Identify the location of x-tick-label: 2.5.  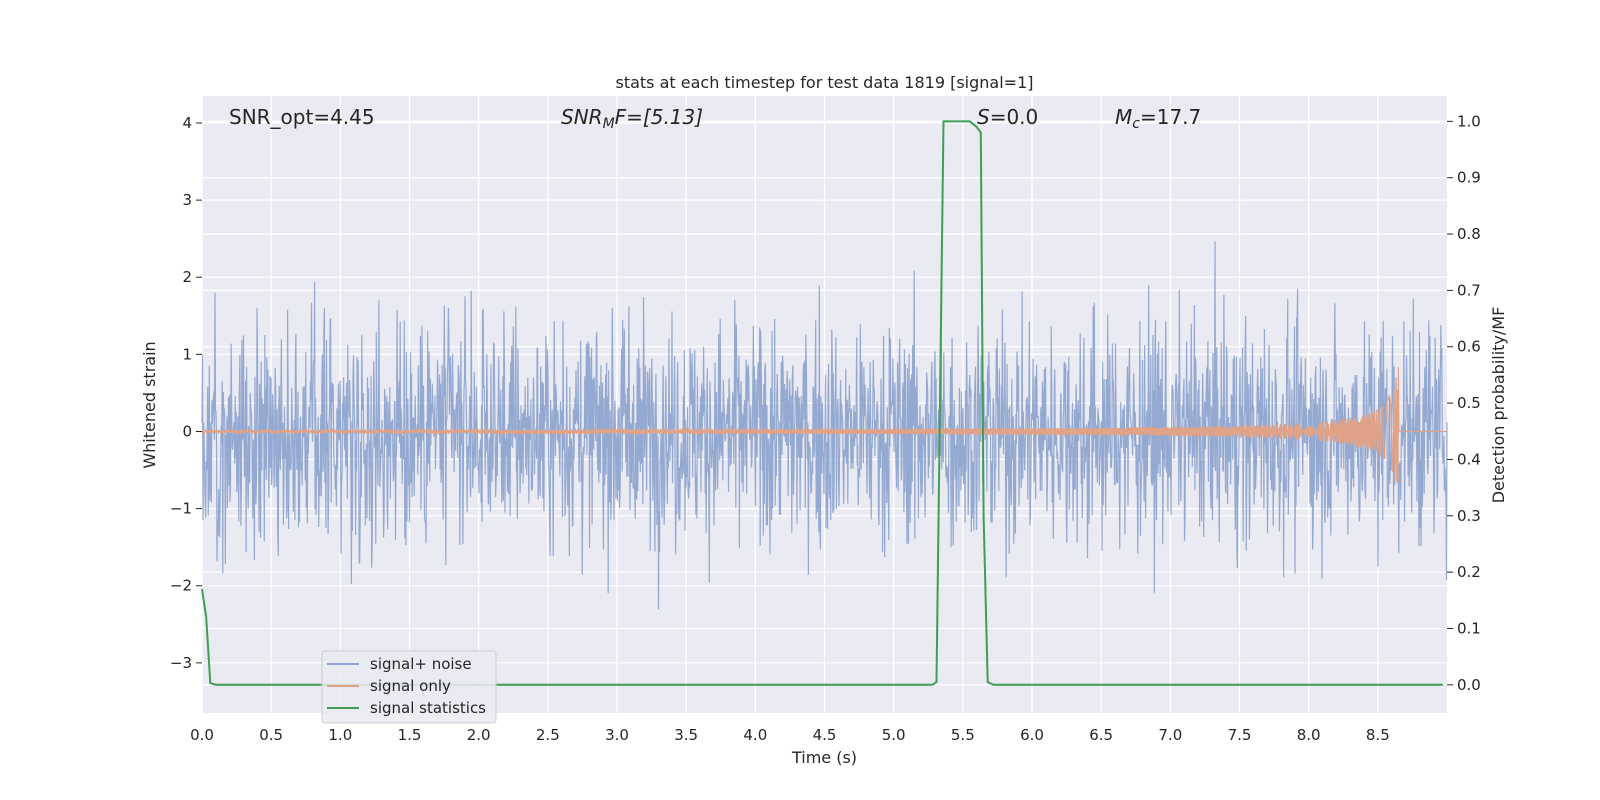
(548, 735).